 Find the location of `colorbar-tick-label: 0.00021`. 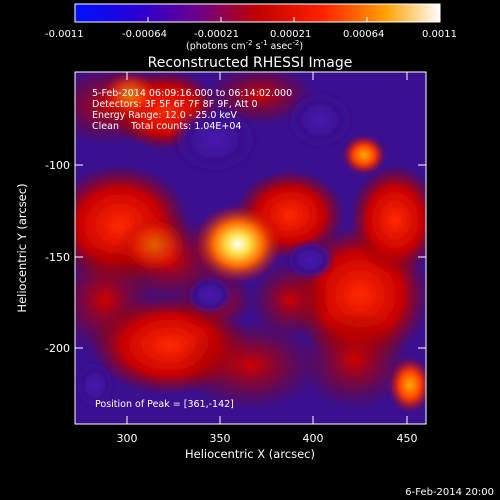

colorbar-tick-label: 0.00021 is located at coordinates (290, 34).